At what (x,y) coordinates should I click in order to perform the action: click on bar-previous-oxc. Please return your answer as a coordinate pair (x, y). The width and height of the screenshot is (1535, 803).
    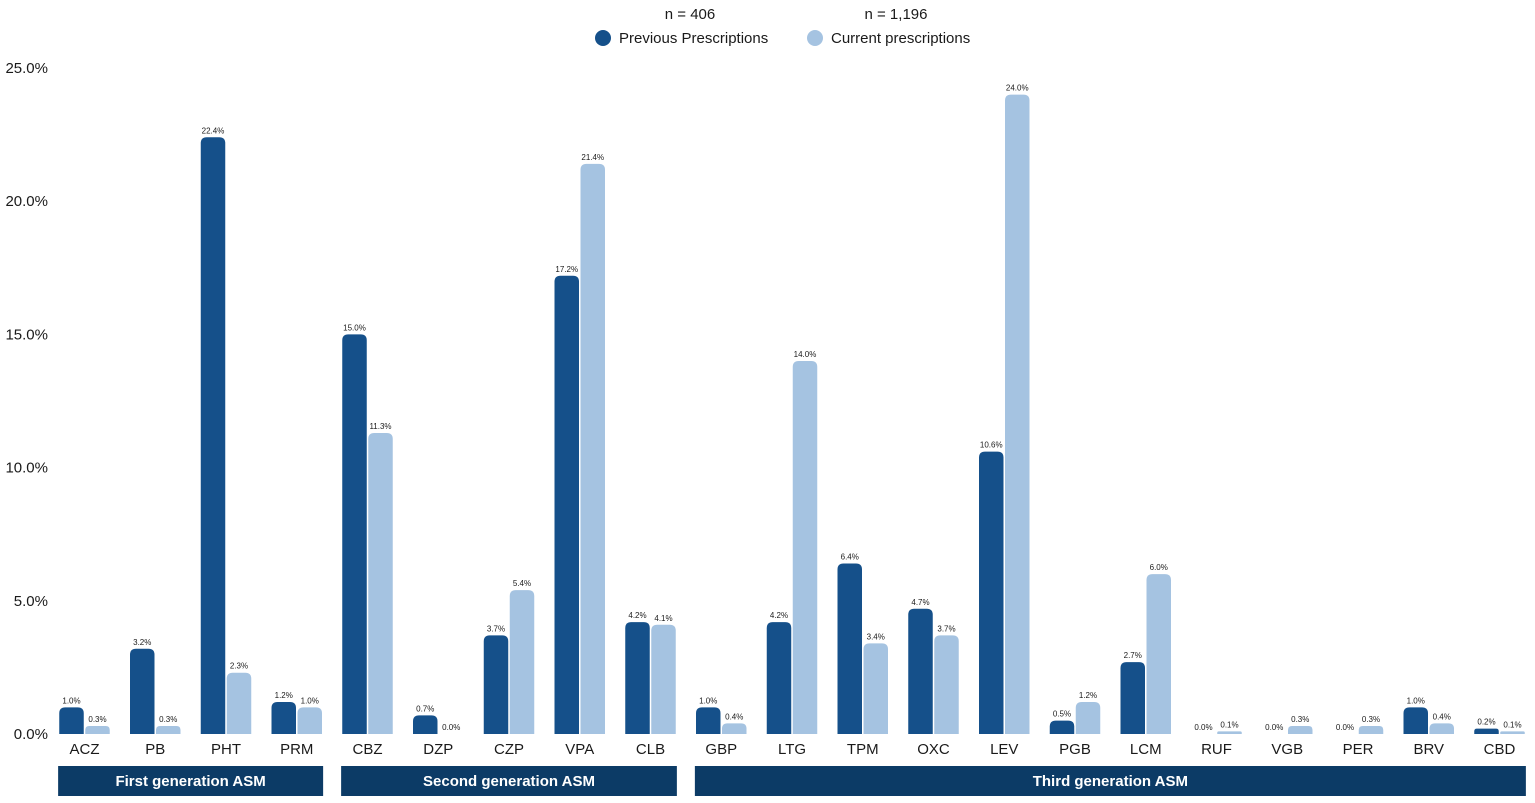
    Looking at the image, I should click on (920, 671).